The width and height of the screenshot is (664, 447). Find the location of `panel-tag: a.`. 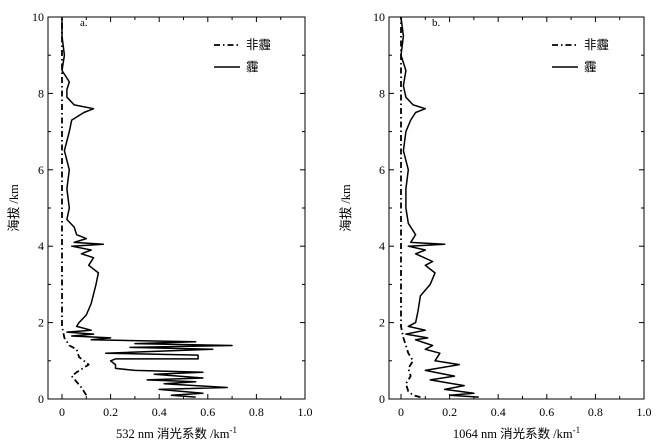

panel-tag: a. is located at coordinates (84, 23).